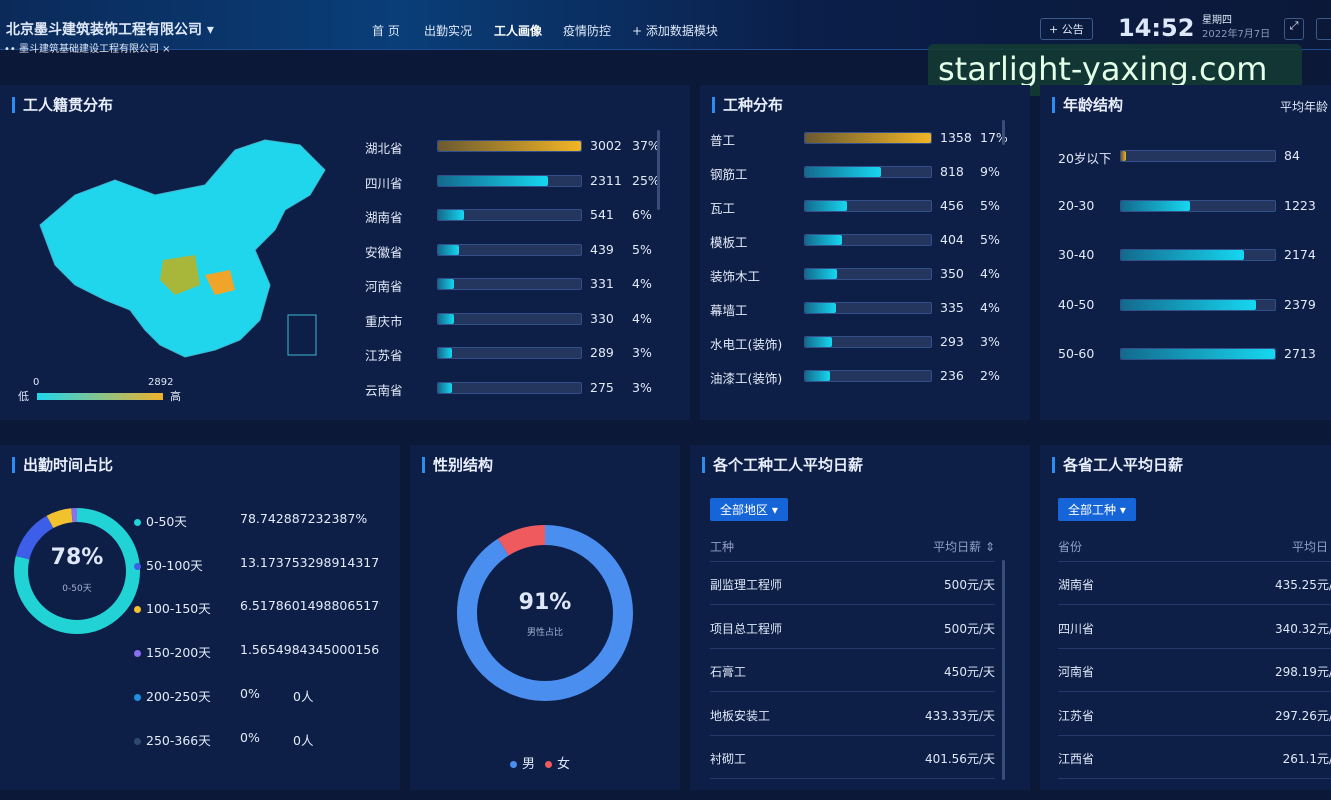  I want to click on table-row: 副监理工程师 500元/天, so click(852, 583).